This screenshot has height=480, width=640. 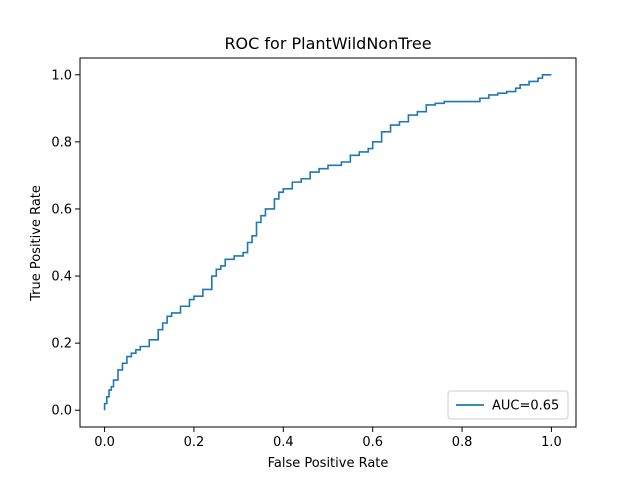 What do you see at coordinates (61, 277) in the screenshot?
I see `y-tick-label: 0.4` at bounding box center [61, 277].